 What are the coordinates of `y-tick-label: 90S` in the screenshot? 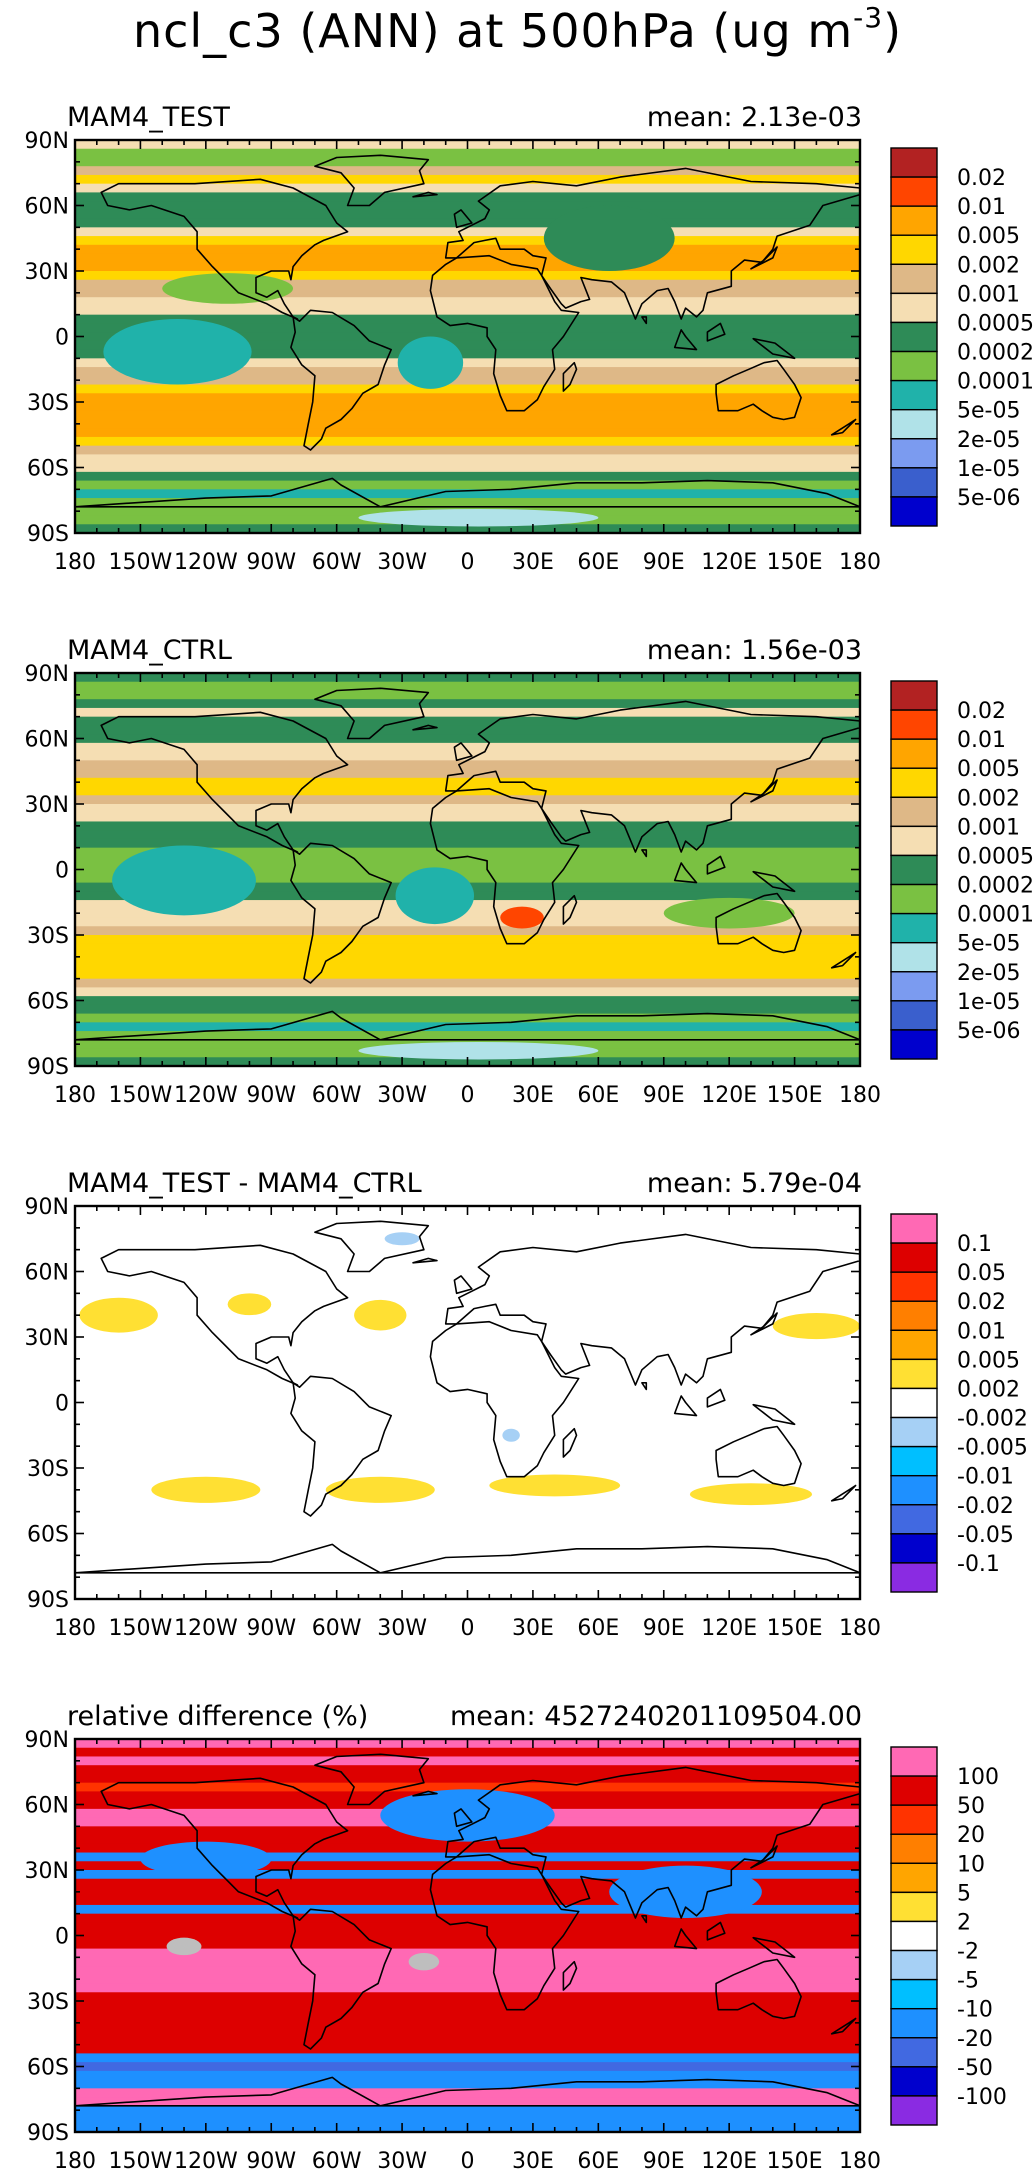 It's located at (48, 534).